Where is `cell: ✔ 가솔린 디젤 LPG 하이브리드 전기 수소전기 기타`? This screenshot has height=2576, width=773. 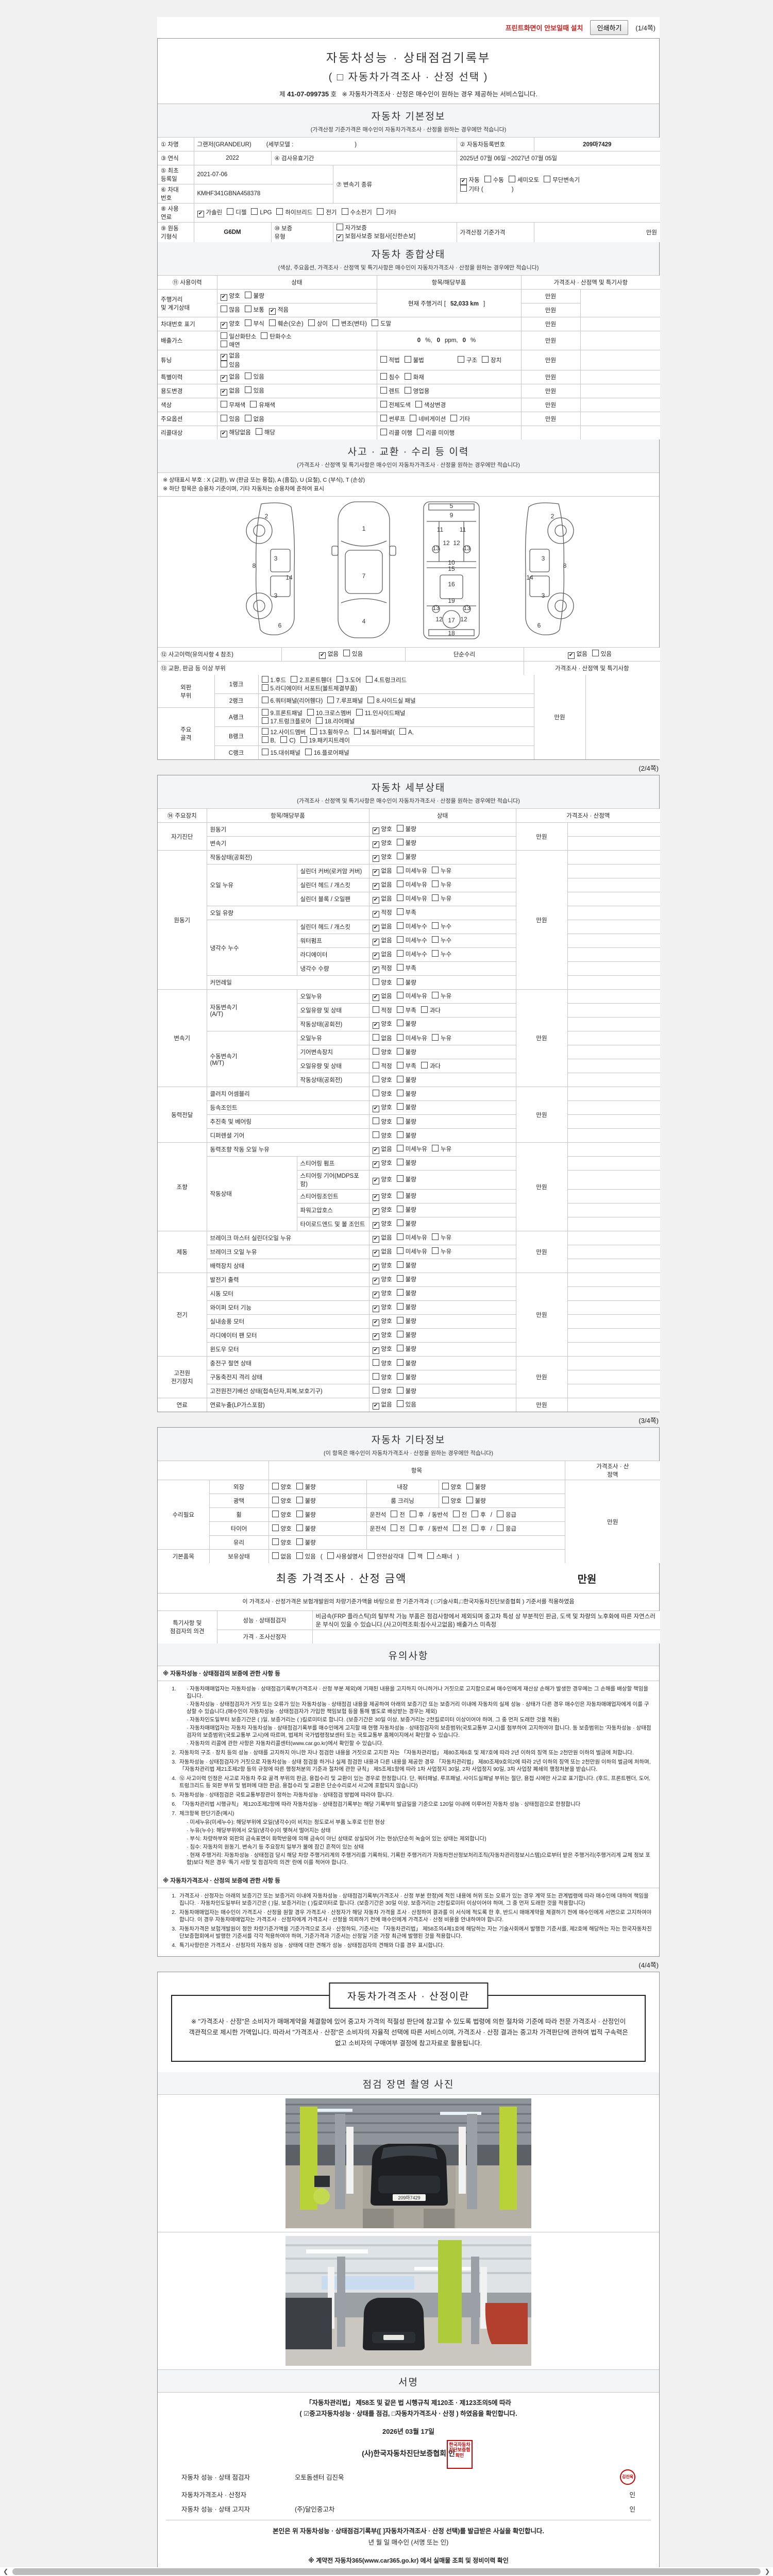
cell: ✔ 가솔린 디젤 LPG 하이브리드 전기 수소전기 기타 is located at coordinates (427, 213).